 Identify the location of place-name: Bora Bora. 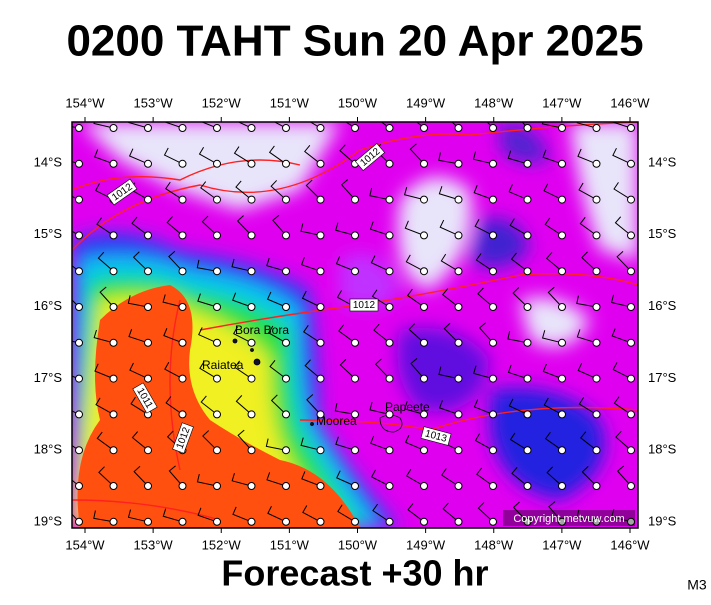
(262, 330).